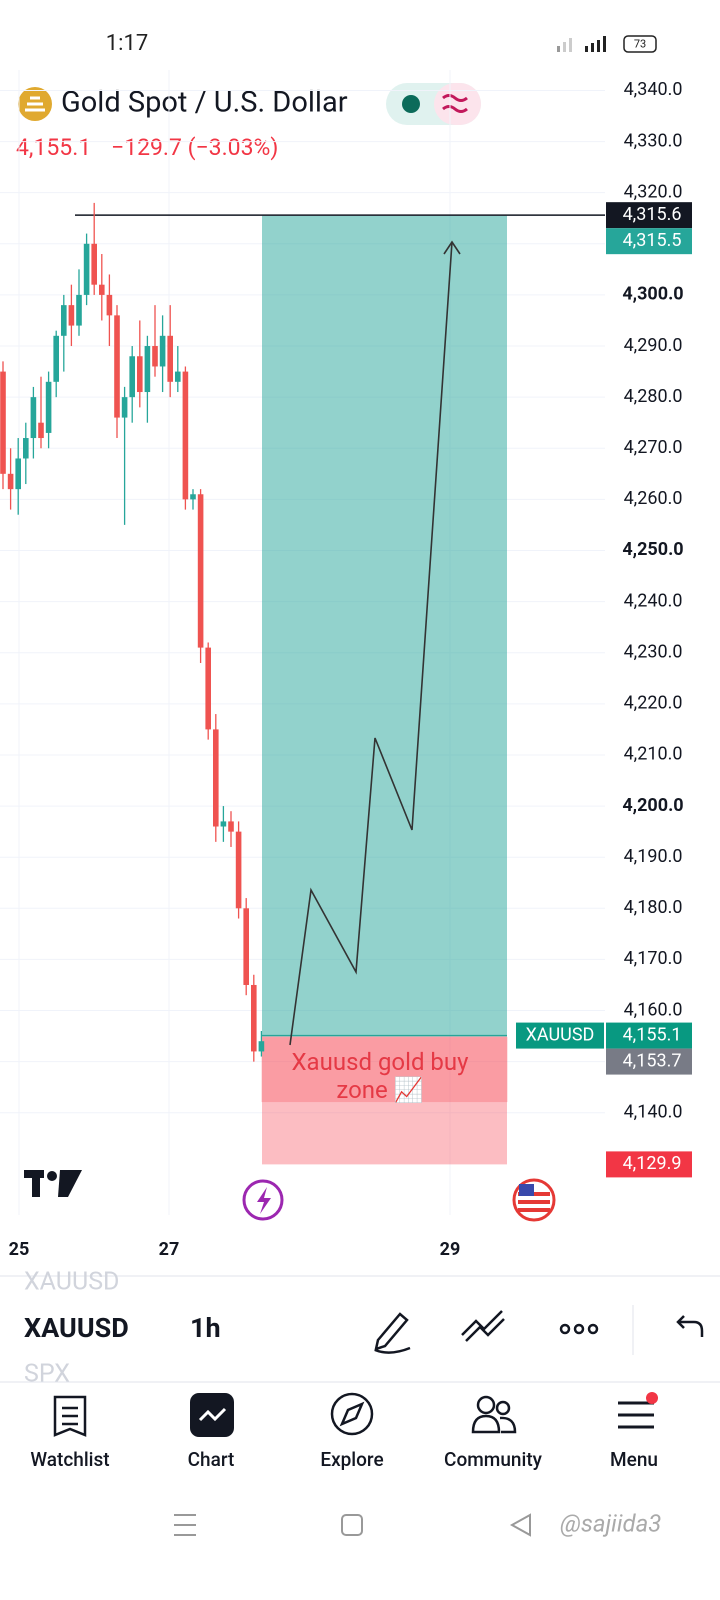  Describe the element at coordinates (53, 147) in the screenshot. I see `last-price: 4,155.1` at that location.